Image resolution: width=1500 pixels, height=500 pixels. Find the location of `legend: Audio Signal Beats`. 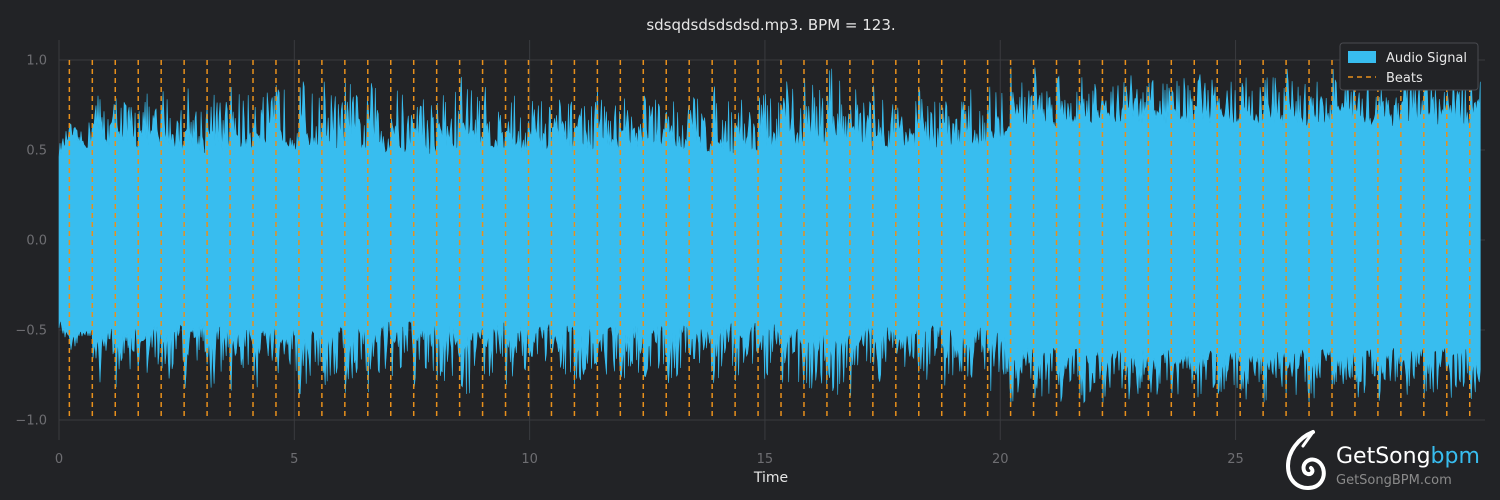

legend: Audio Signal Beats is located at coordinates (1409, 66).